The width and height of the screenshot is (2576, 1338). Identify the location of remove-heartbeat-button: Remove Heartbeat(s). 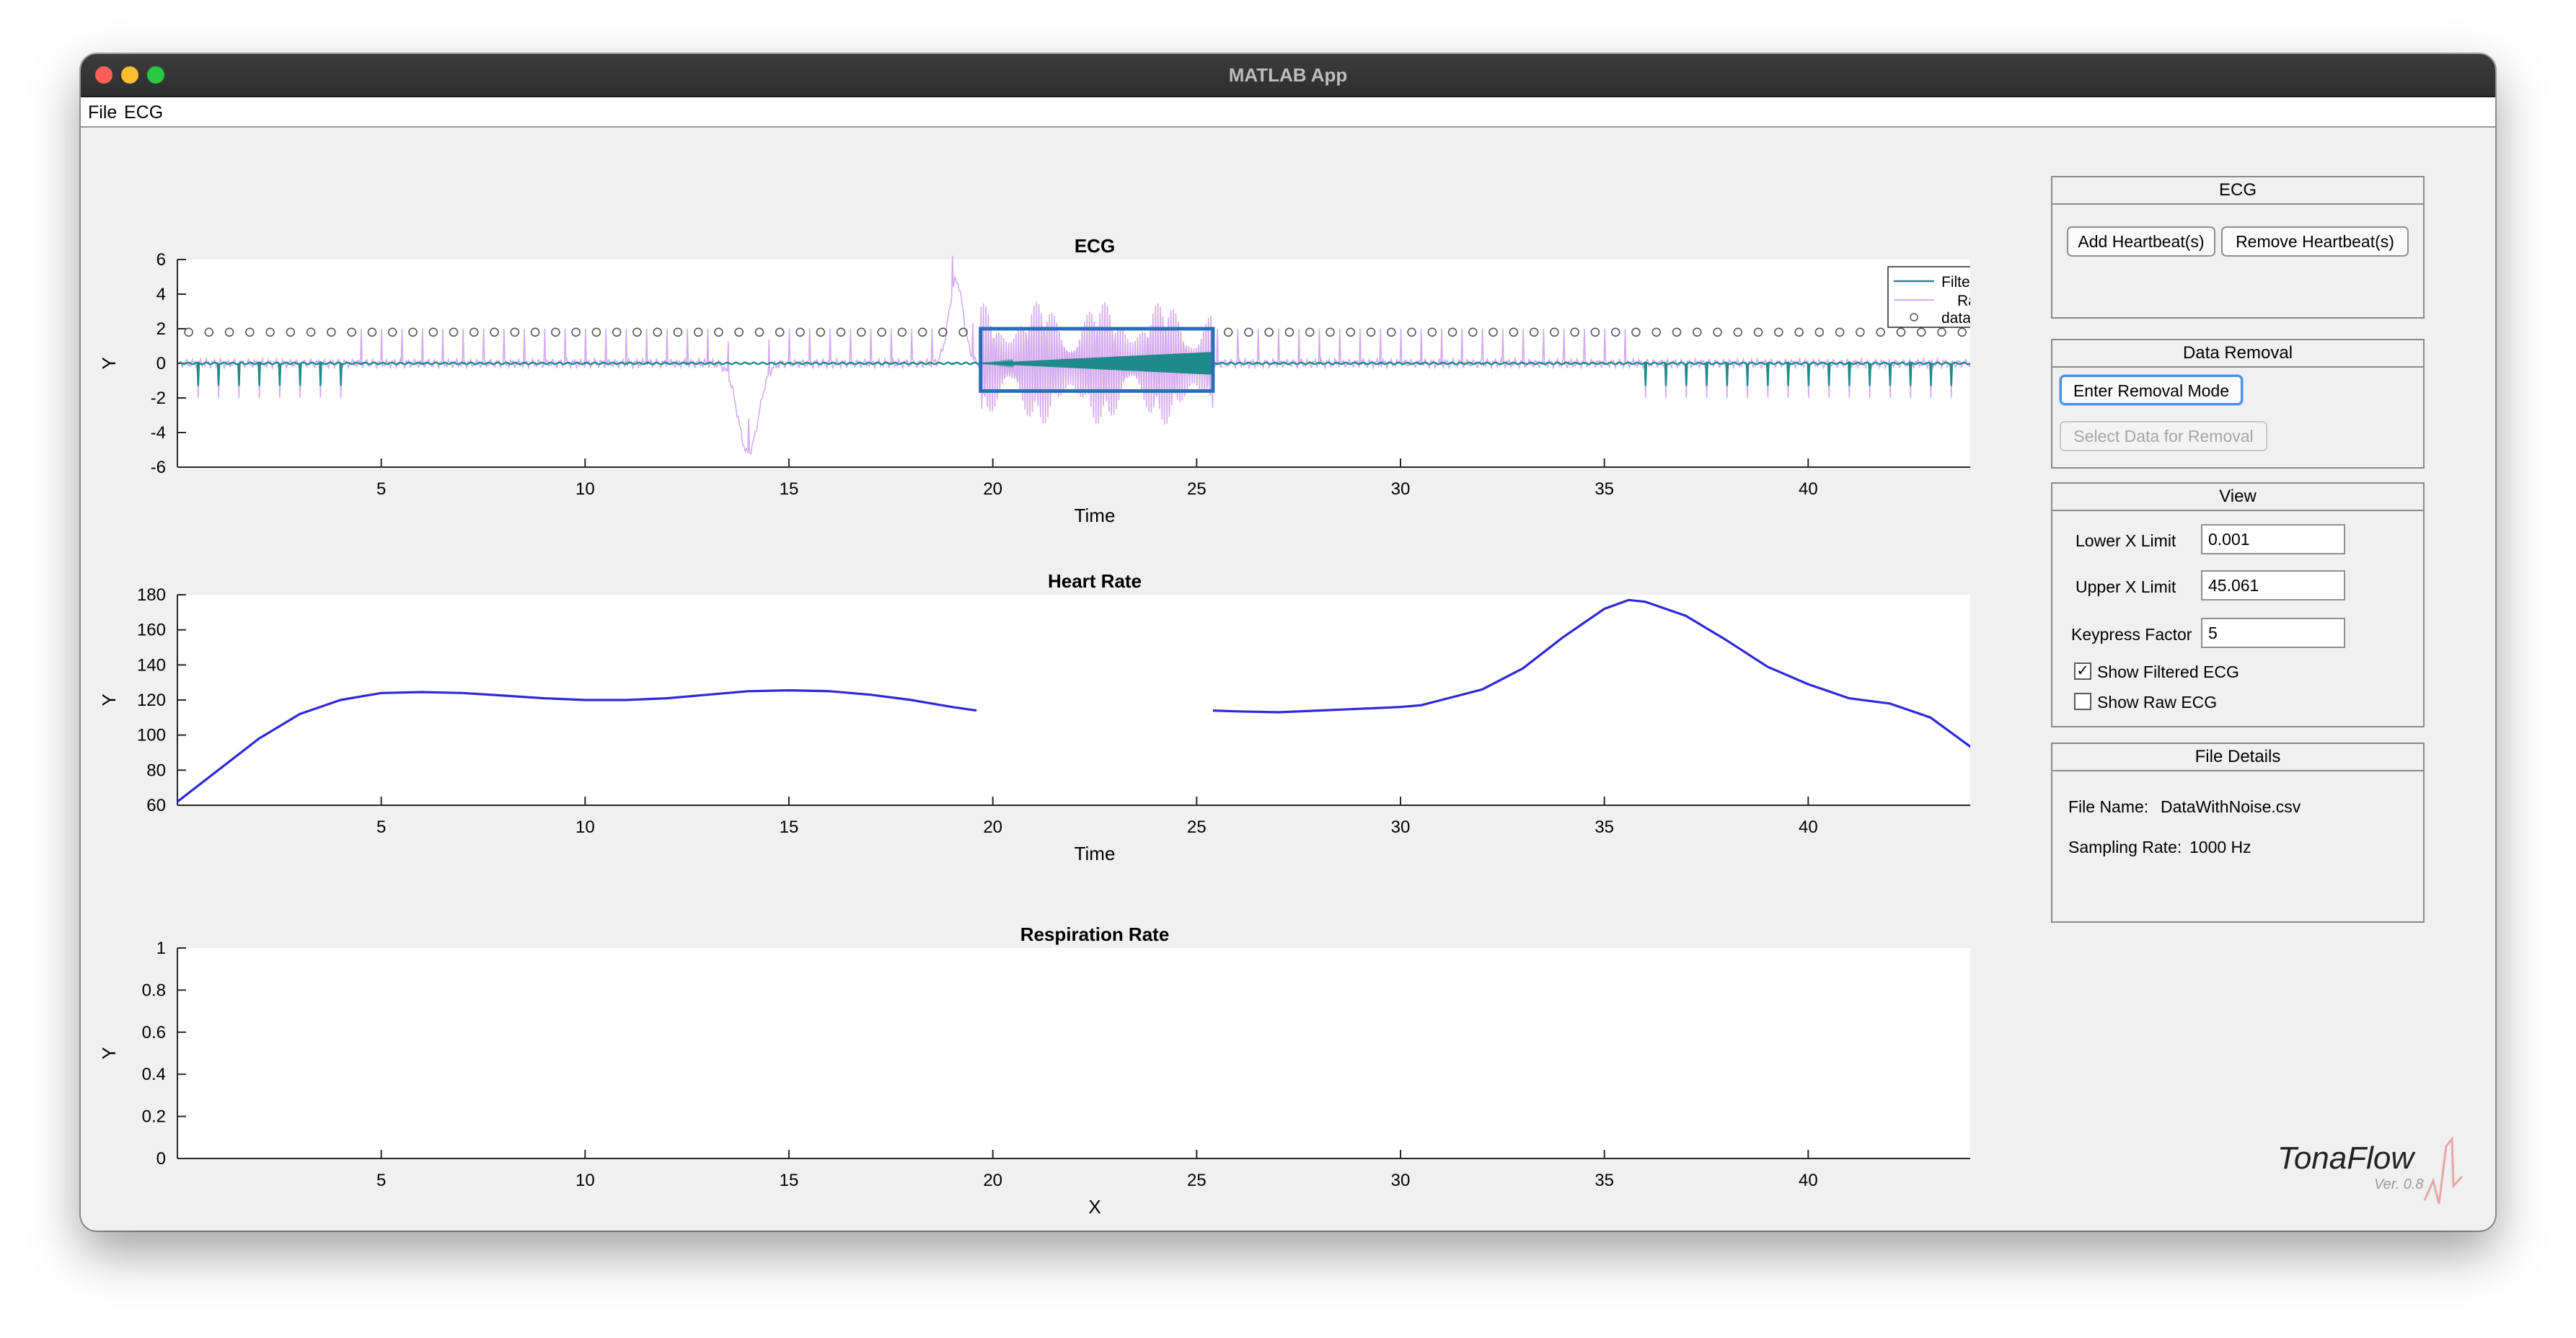
(2315, 242).